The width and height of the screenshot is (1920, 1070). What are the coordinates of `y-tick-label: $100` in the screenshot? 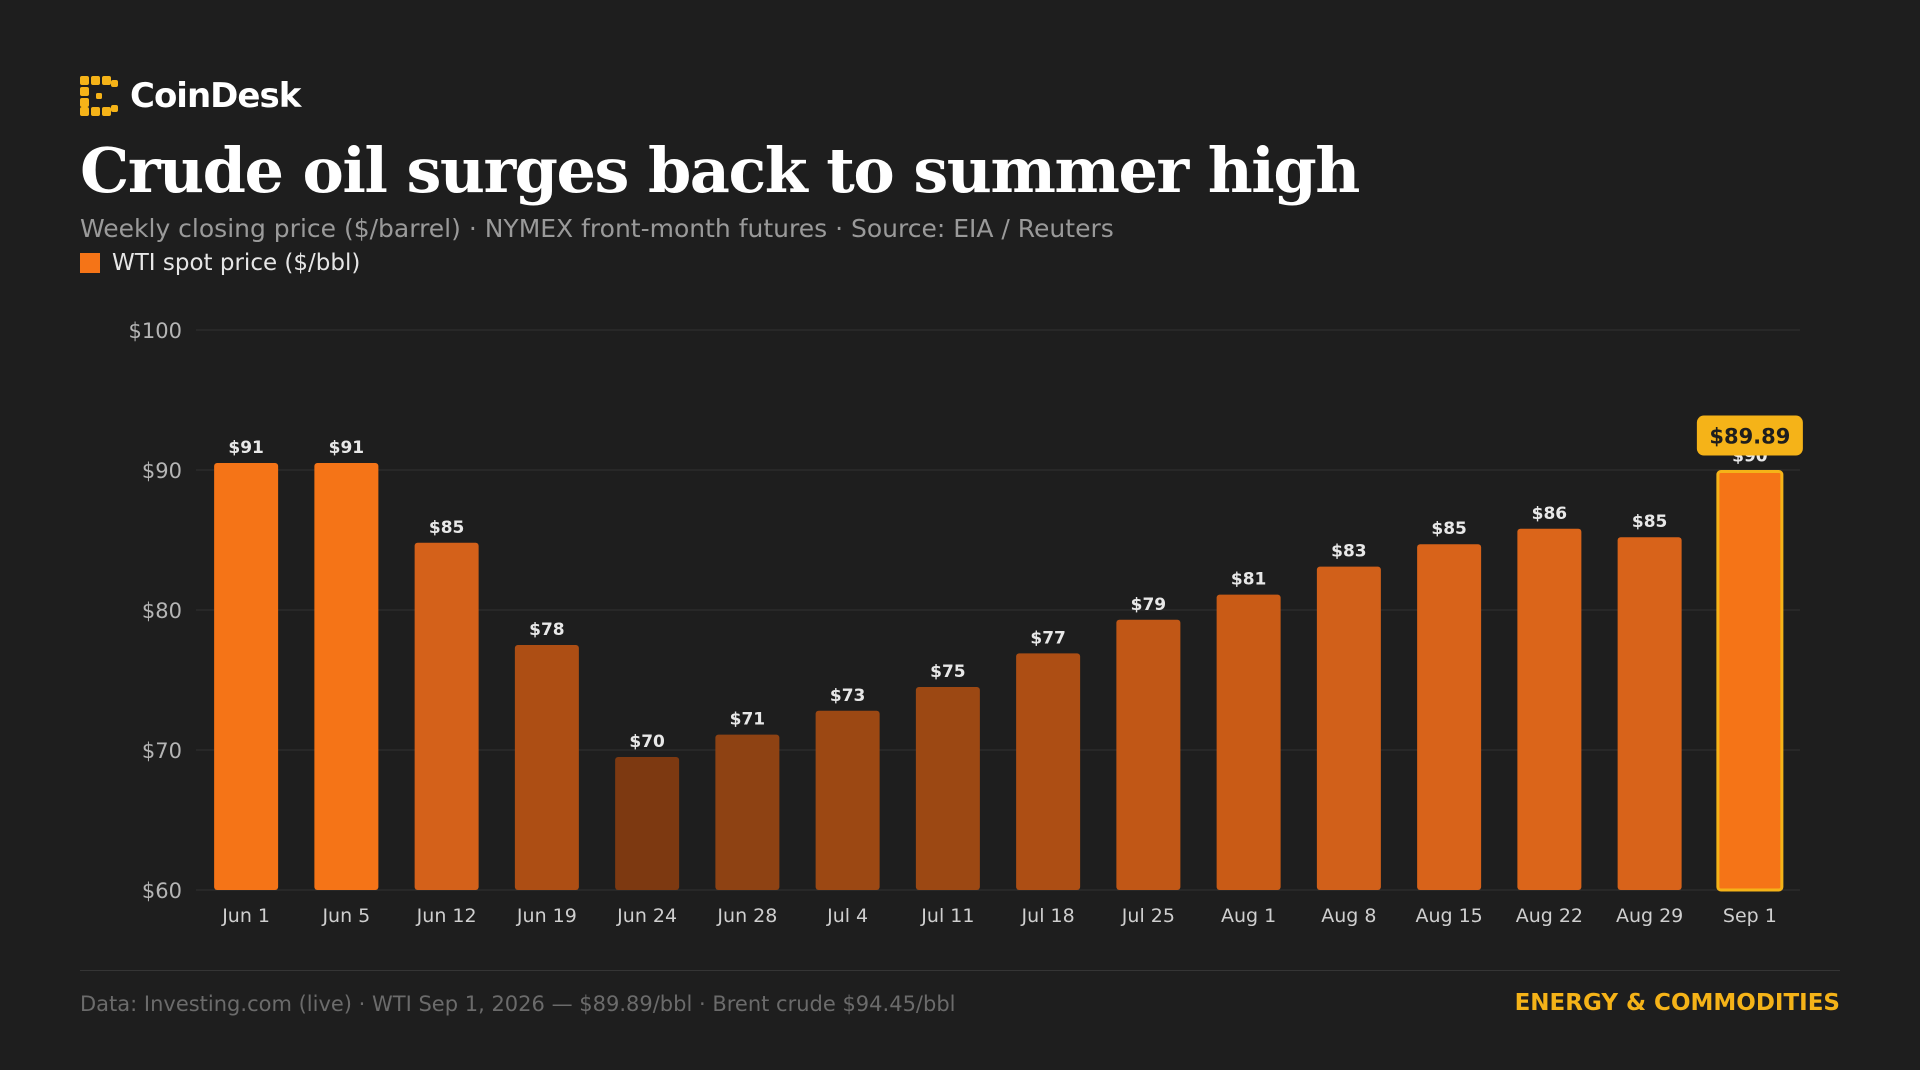 It's located at (155, 331).